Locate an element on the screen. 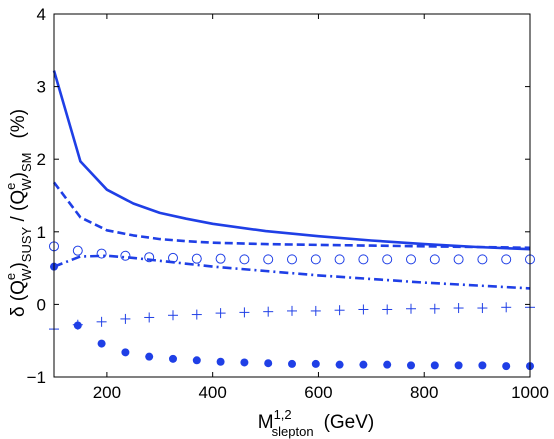  y-tick-label: 4 is located at coordinates (41, 14).